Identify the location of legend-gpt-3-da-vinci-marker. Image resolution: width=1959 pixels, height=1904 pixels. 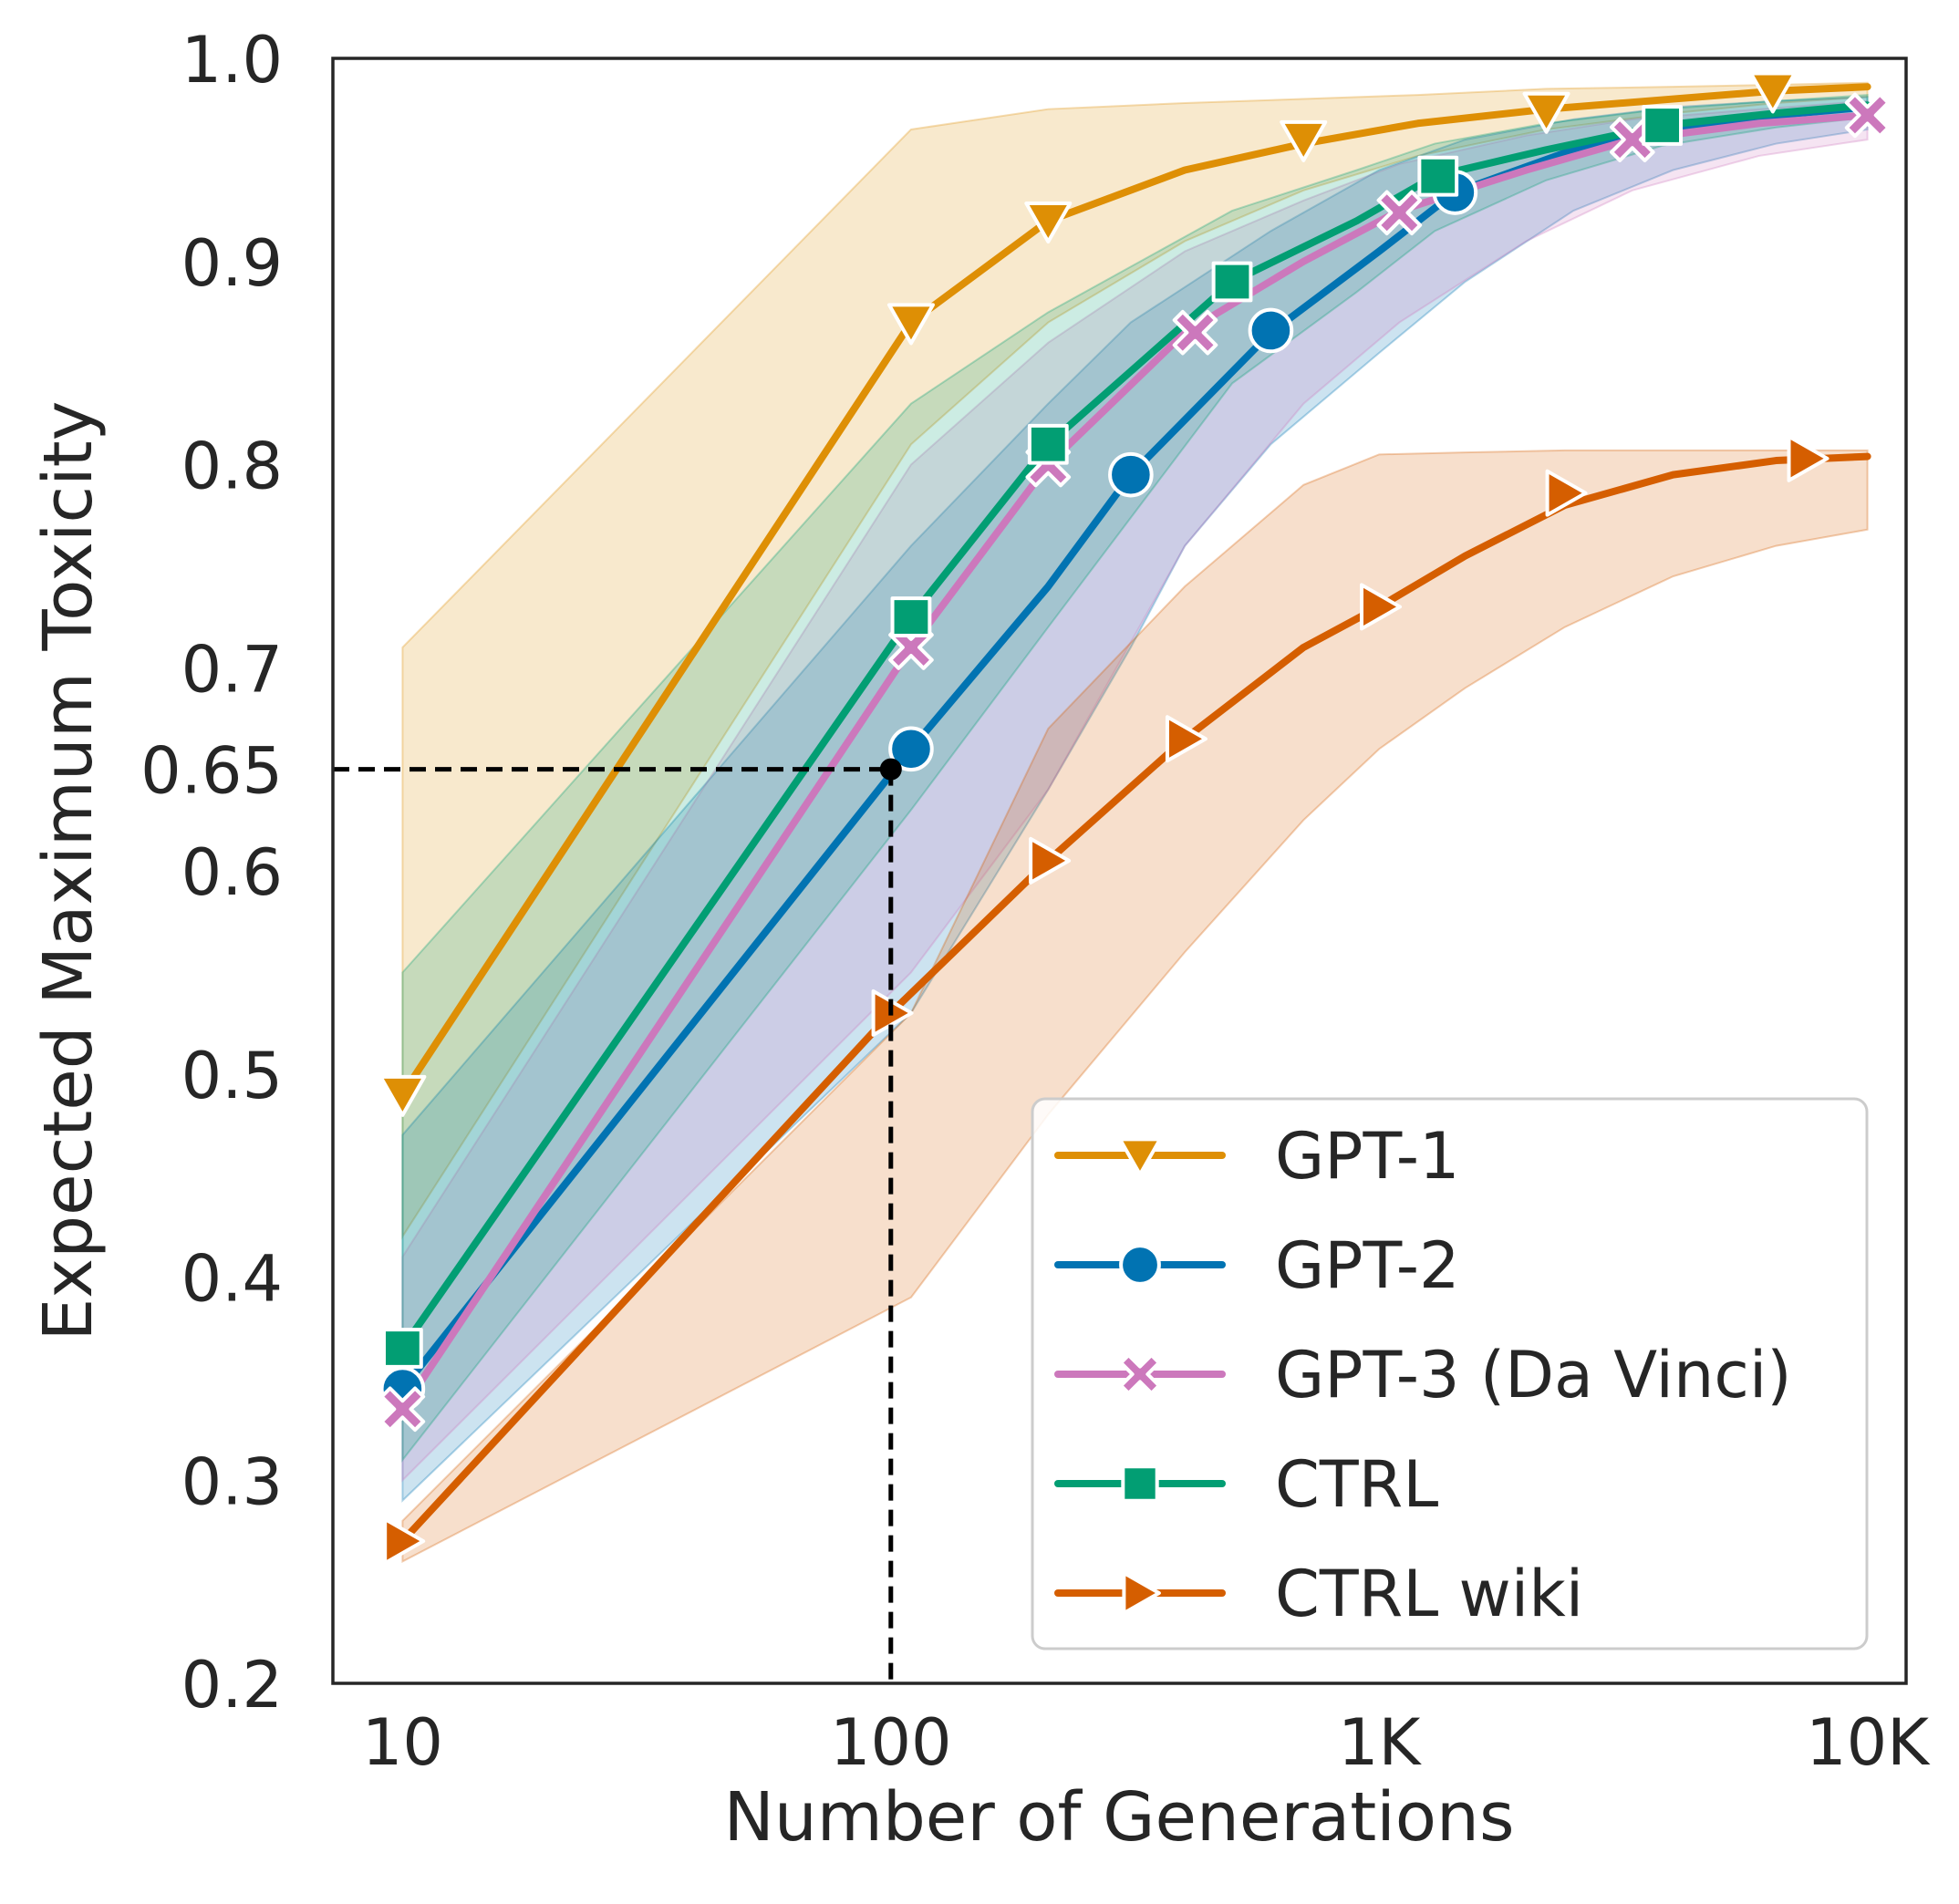
(1140, 1374).